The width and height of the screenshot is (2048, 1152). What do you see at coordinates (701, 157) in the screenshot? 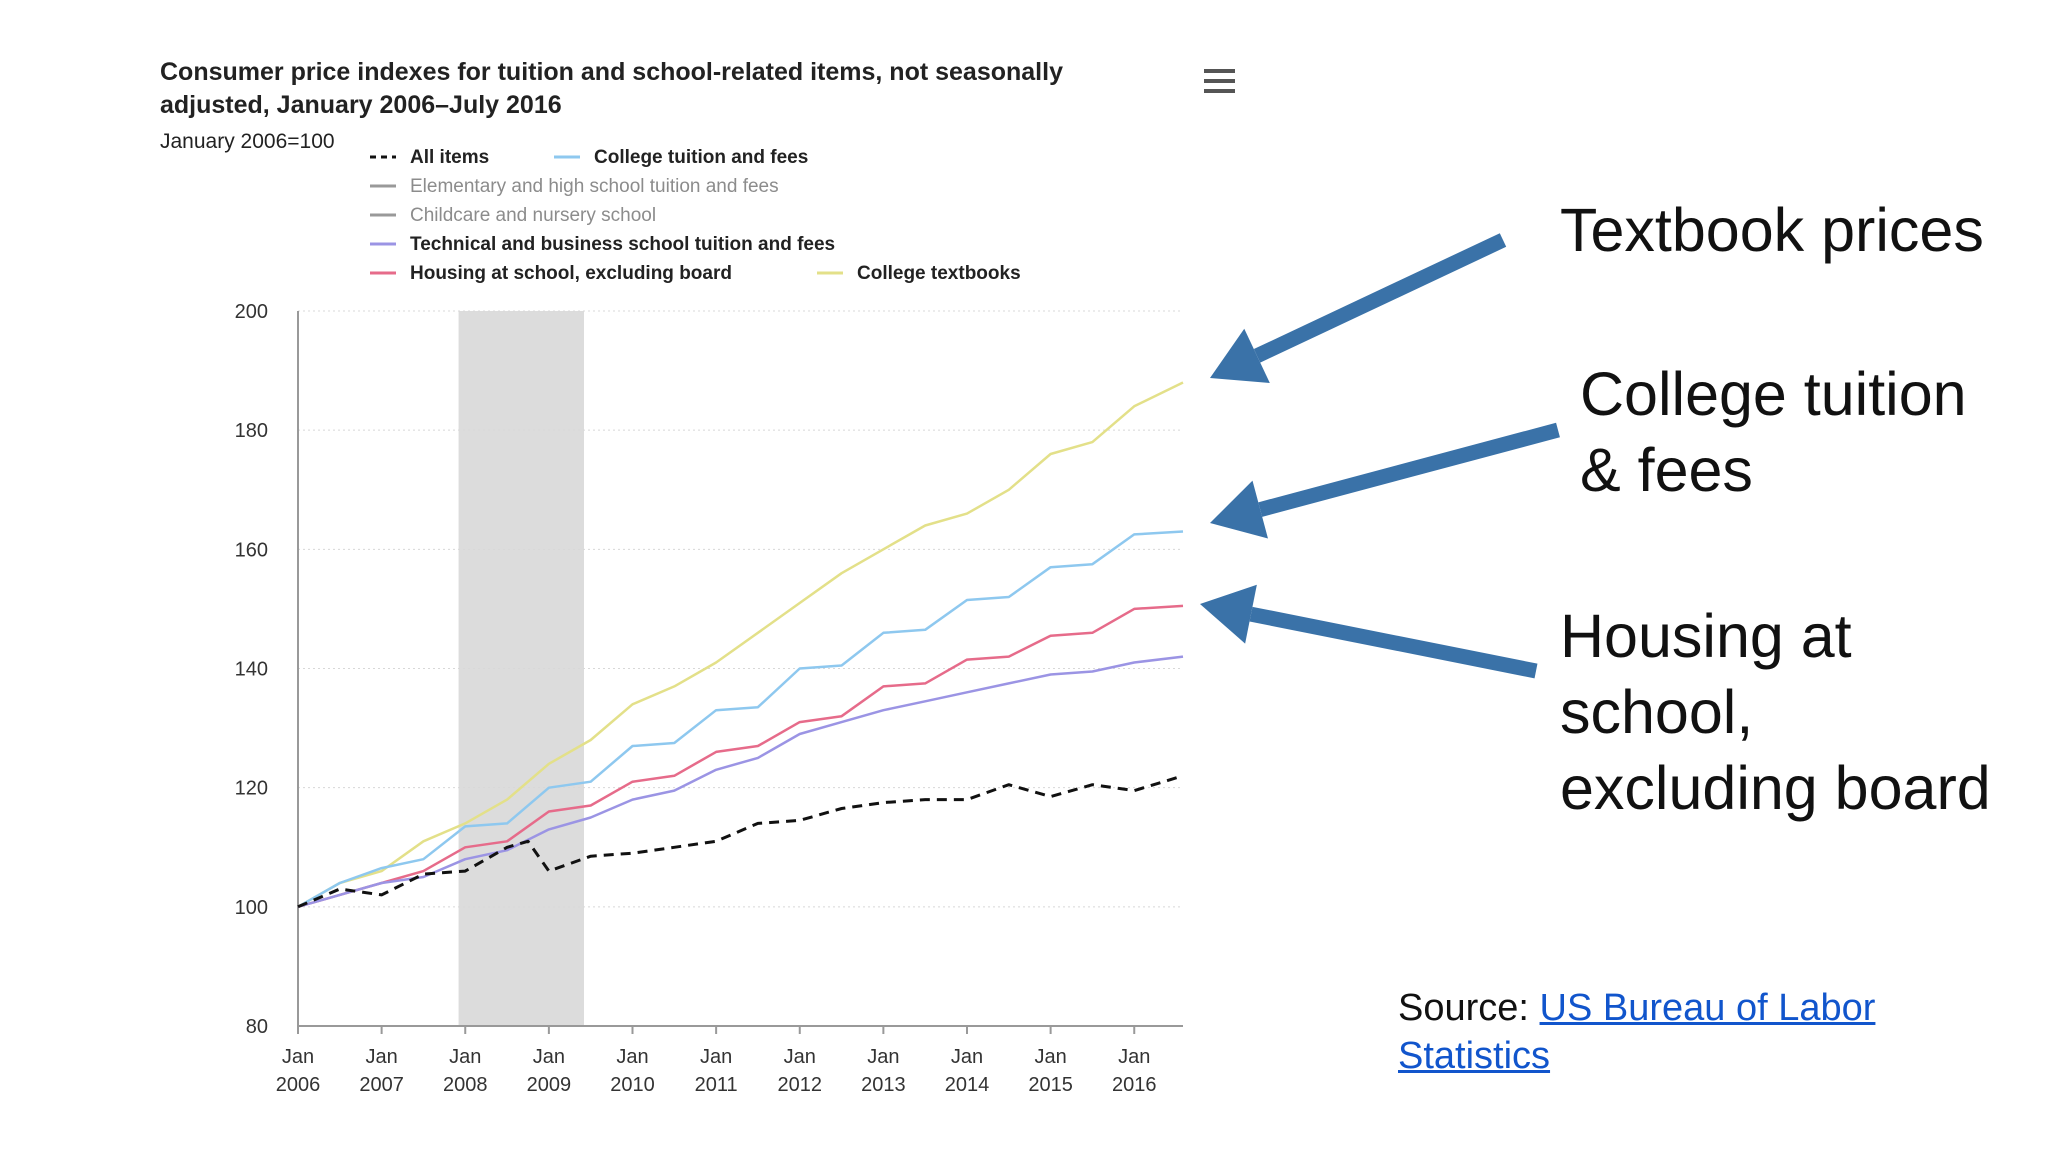
I see `legend-label: College tuition and fees` at bounding box center [701, 157].